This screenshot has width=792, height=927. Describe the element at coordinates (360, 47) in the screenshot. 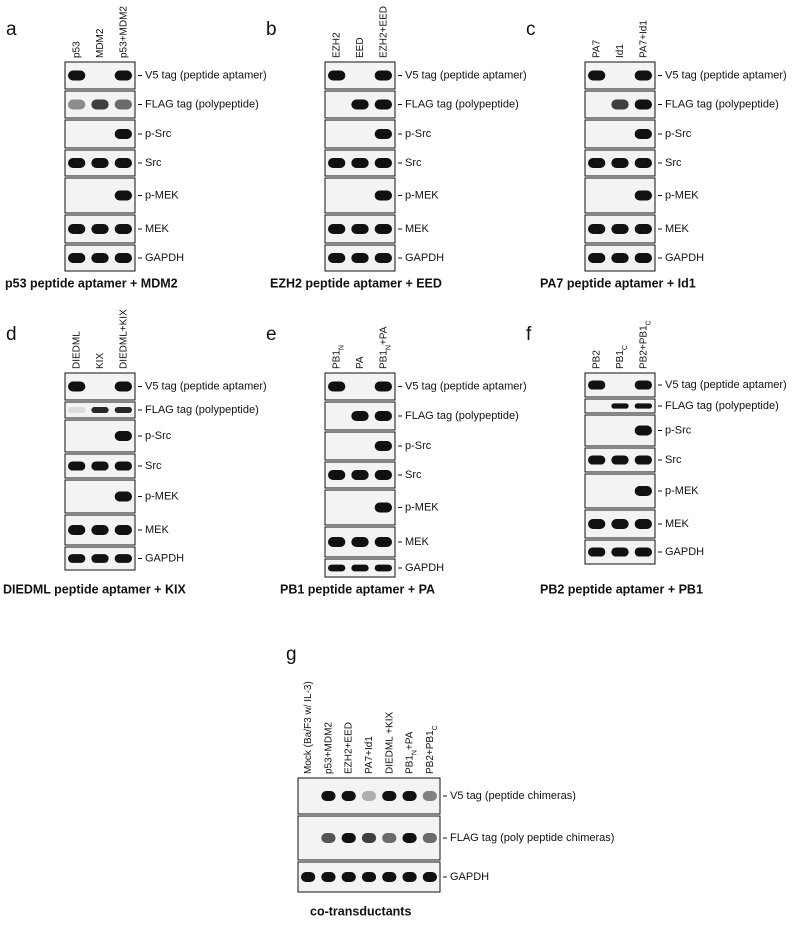

I see `lane-label: EED` at that location.